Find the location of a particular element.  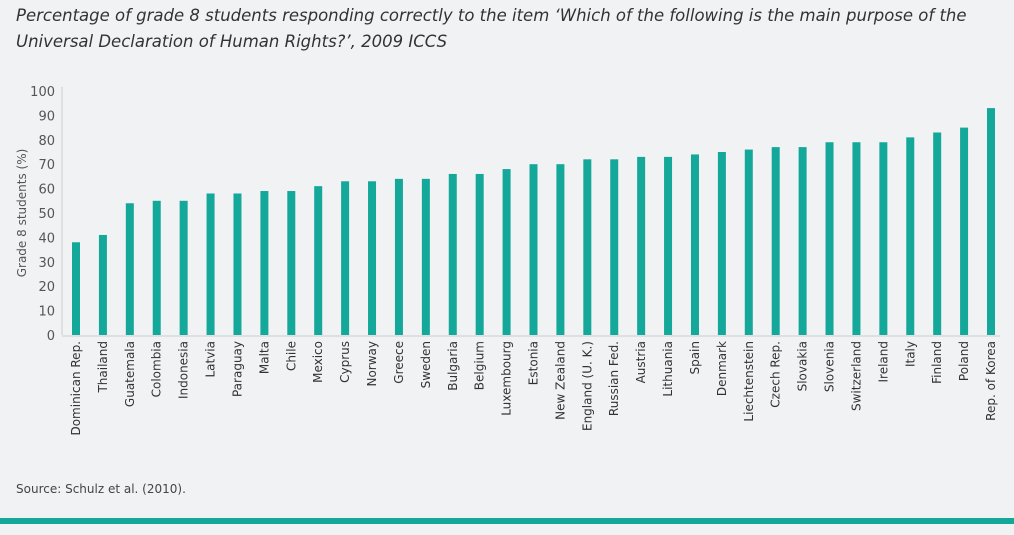

x-tick-label: Dominican Rep. is located at coordinates (76, 388).